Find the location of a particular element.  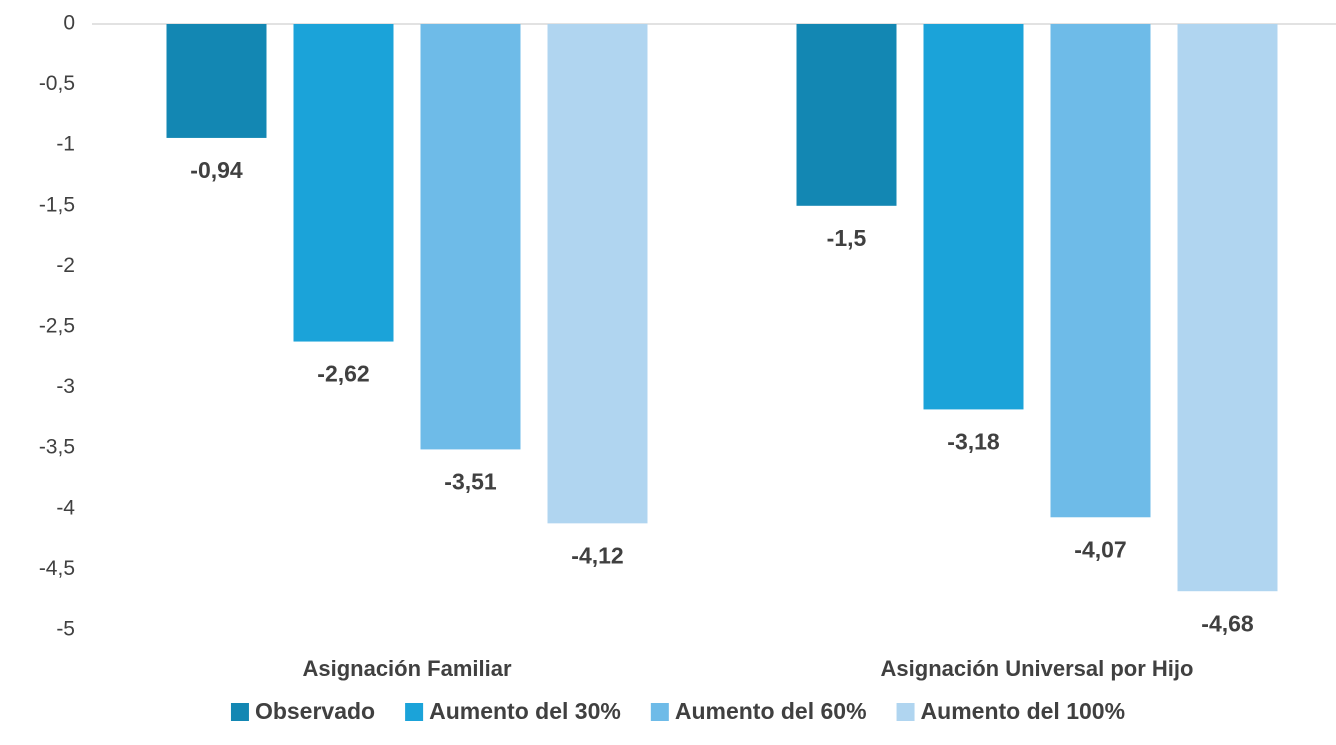

y-tick-label: -0,5 is located at coordinates (57, 83).